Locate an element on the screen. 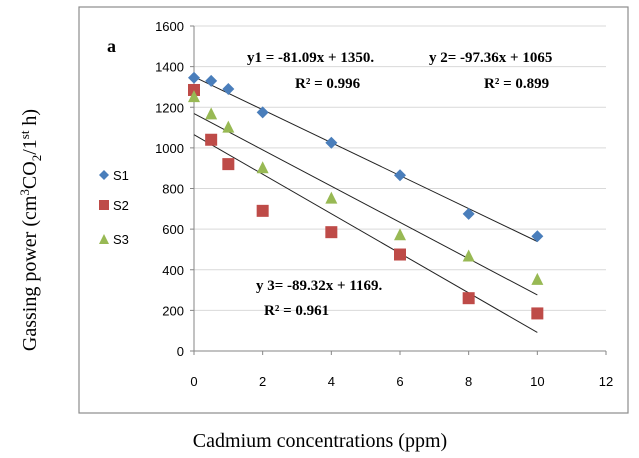 Image resolution: width=639 pixels, height=458 pixels. y-axis-title-part-4: h) is located at coordinates (30, 120).